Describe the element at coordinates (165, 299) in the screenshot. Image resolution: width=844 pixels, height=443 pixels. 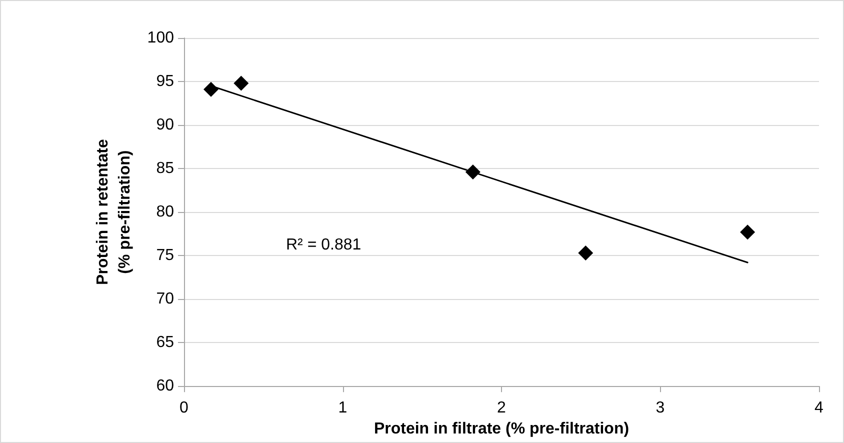
I see `y-tick-label: 70` at that location.